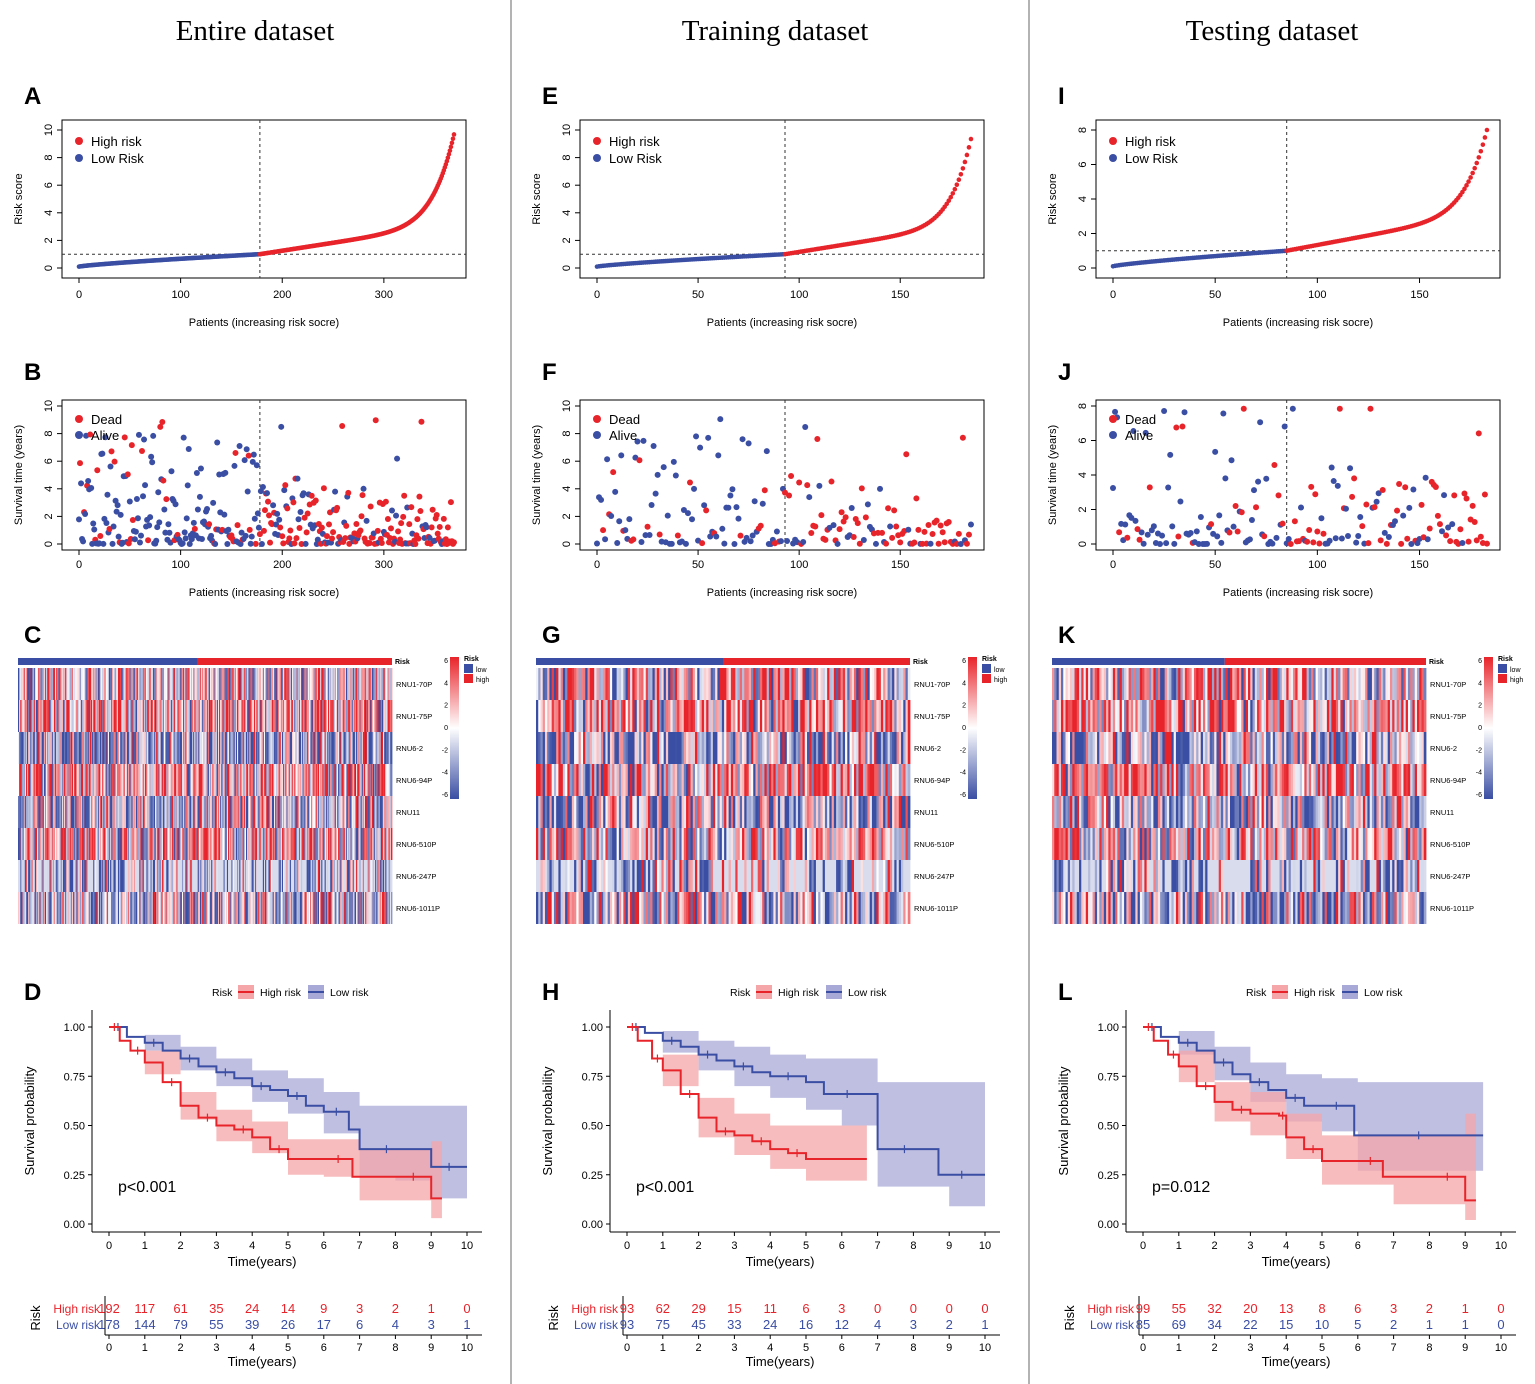  I want to click on y-tick-label: 10, so click(49, 130).